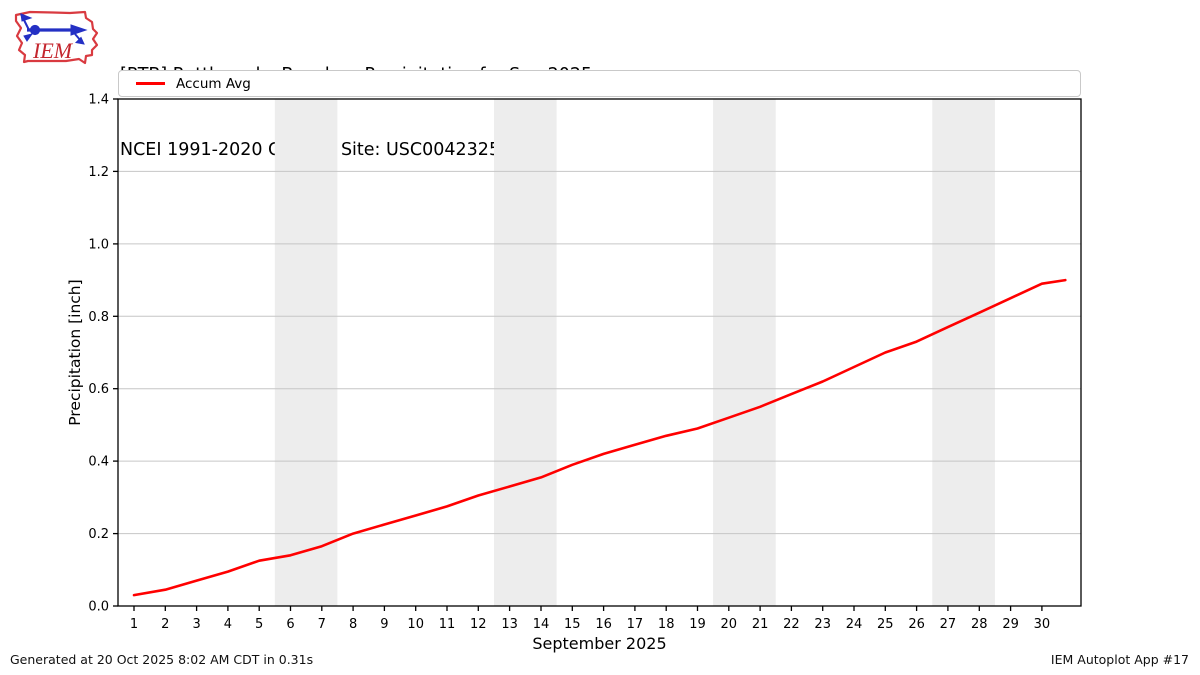 This screenshot has width=1200, height=675. I want to click on svg-text: 0.6, so click(98, 389).